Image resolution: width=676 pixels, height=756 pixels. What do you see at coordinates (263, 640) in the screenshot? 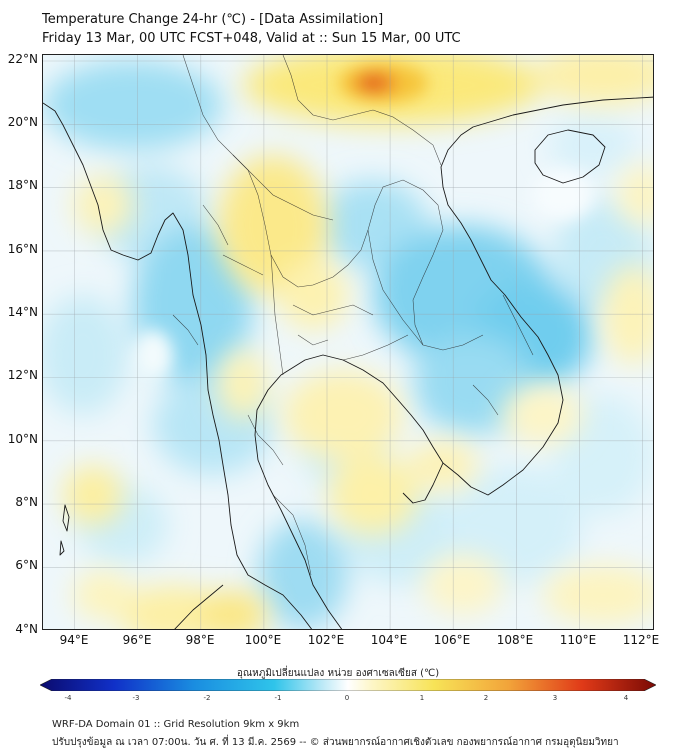
I see `lon-label-100e: 100°E` at bounding box center [263, 640].